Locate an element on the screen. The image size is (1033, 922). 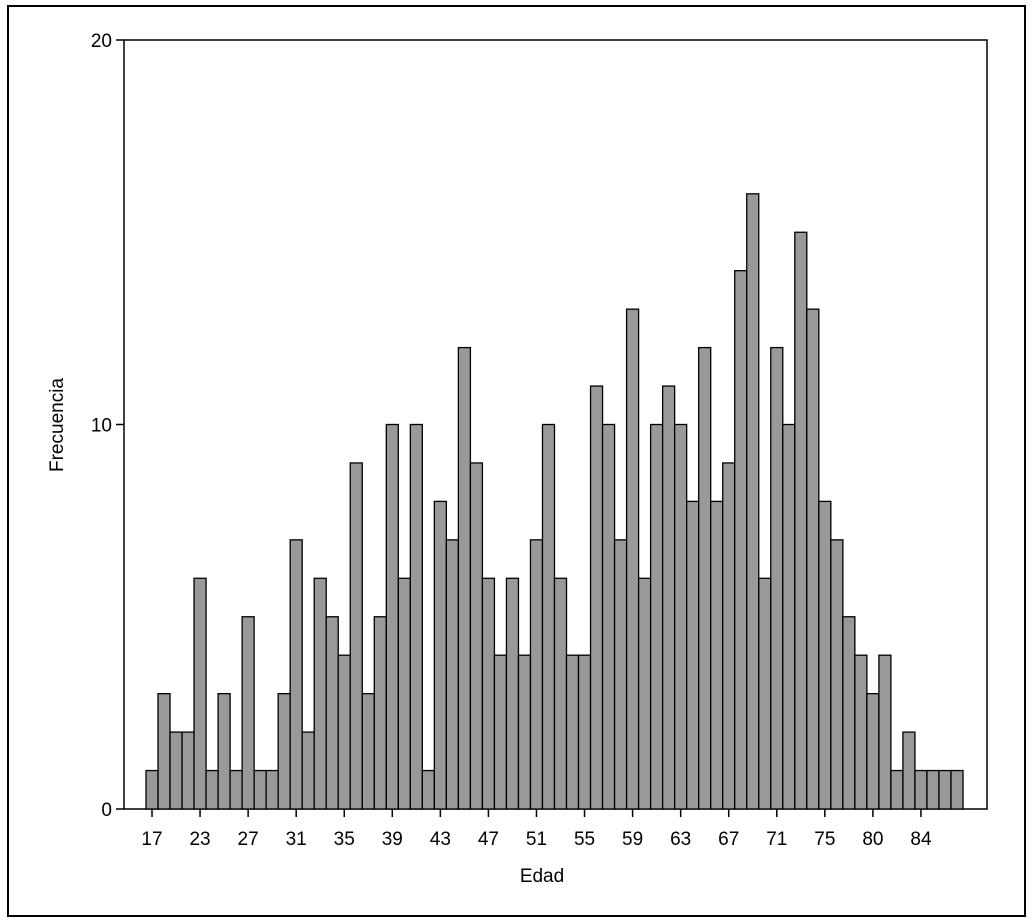
x-tick-label: 23 is located at coordinates (199, 839).